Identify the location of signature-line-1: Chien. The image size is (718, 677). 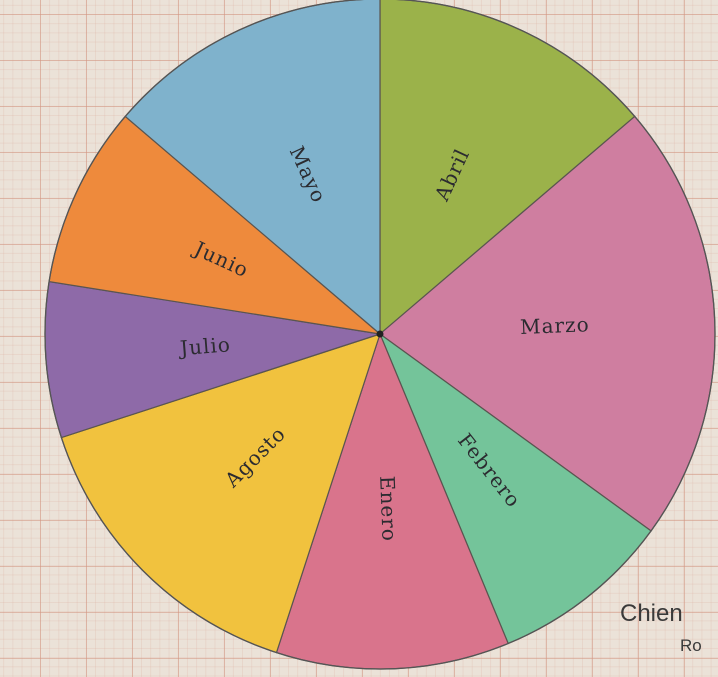
(651, 613).